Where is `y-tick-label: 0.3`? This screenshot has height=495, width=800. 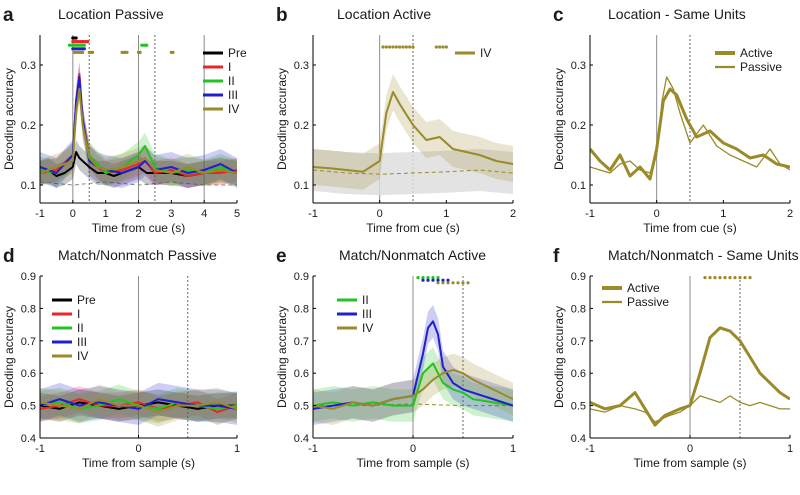
y-tick-label: 0.3 is located at coordinates (301, 66).